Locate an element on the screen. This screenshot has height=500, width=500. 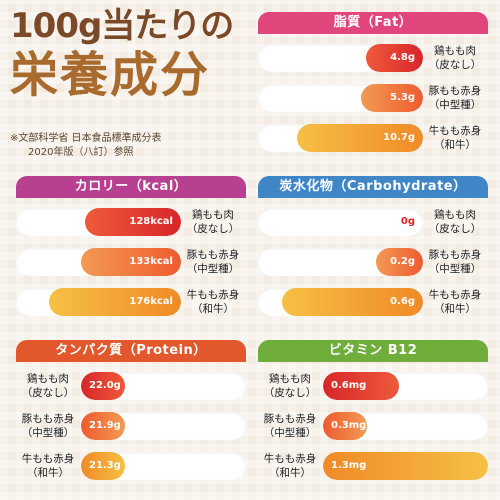
chart-row: 0.6mg 鶏もも肉 （皮なし） is located at coordinates (373, 388).